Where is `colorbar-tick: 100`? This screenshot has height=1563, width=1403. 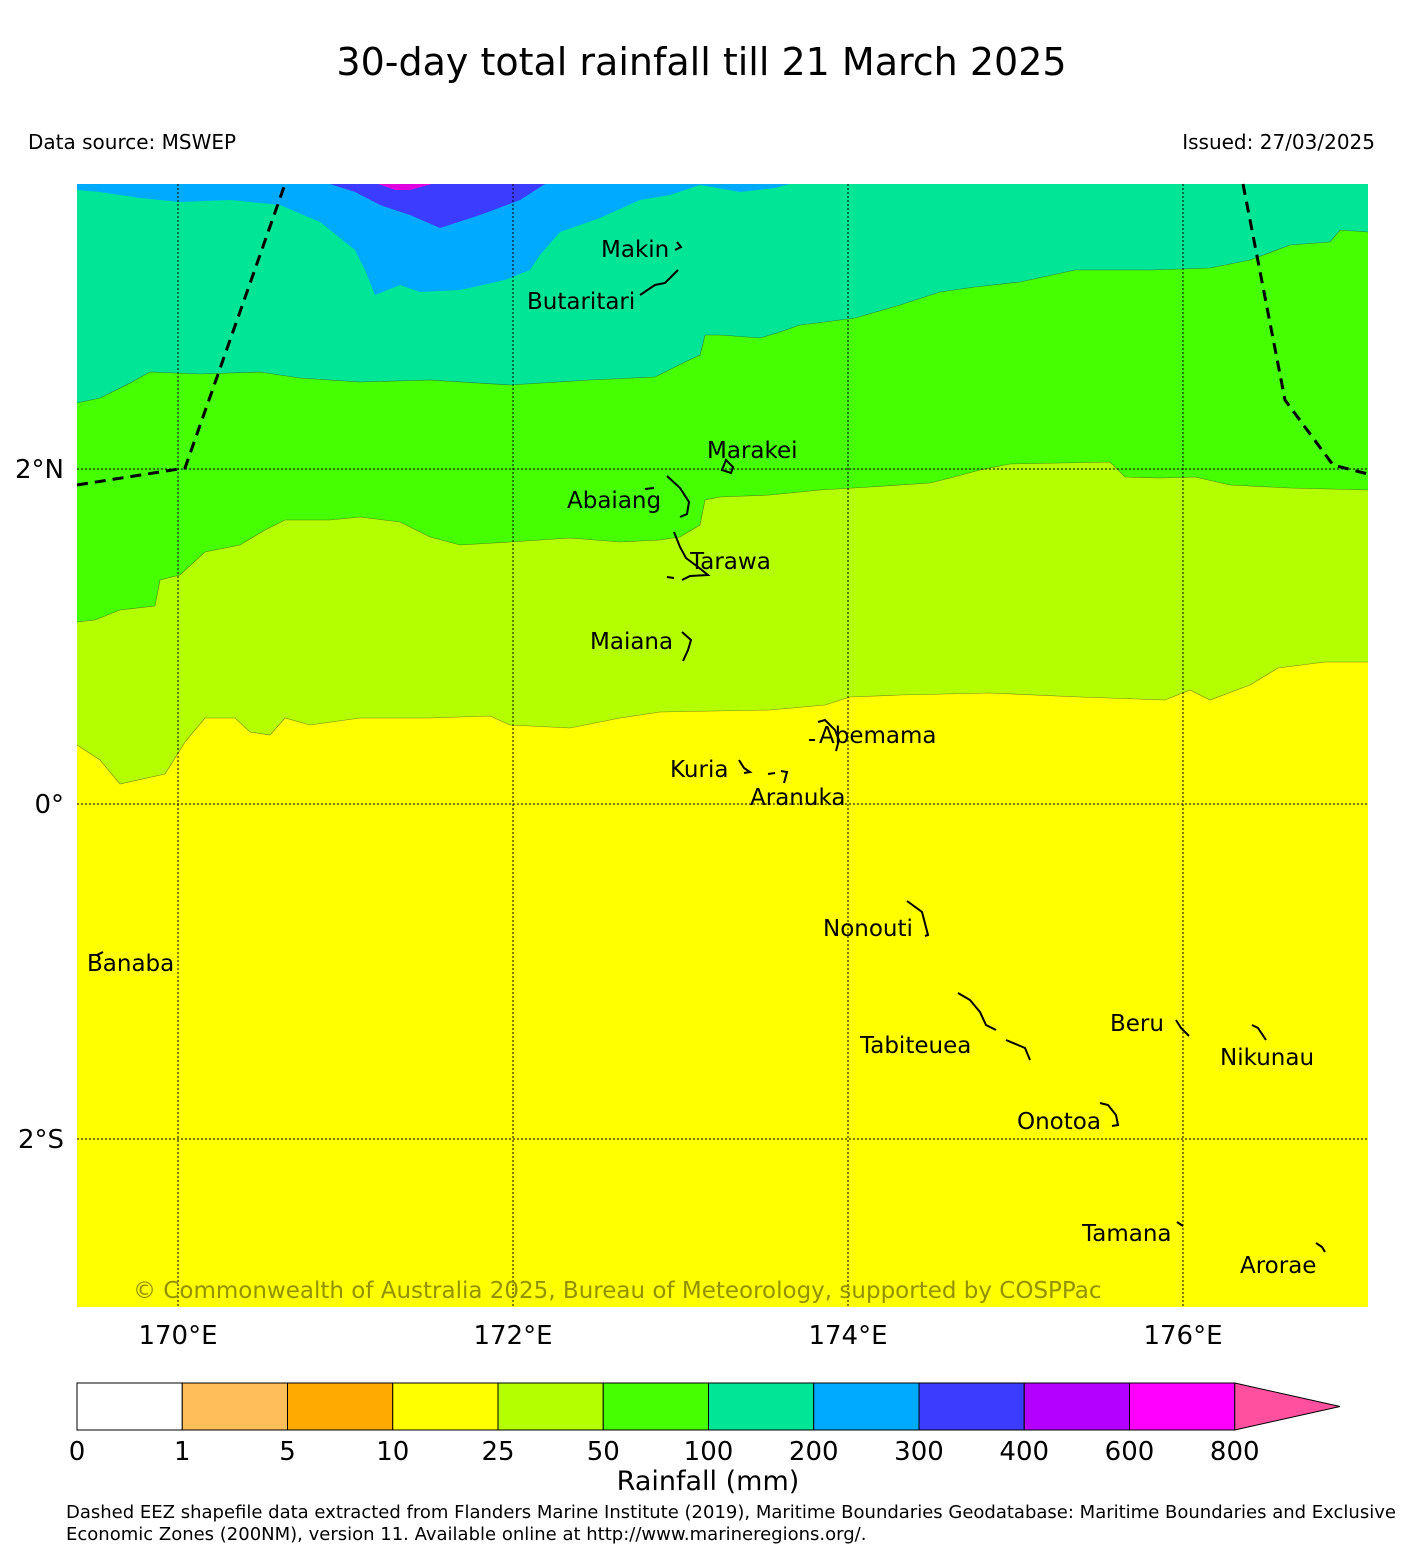 colorbar-tick: 100 is located at coordinates (709, 1452).